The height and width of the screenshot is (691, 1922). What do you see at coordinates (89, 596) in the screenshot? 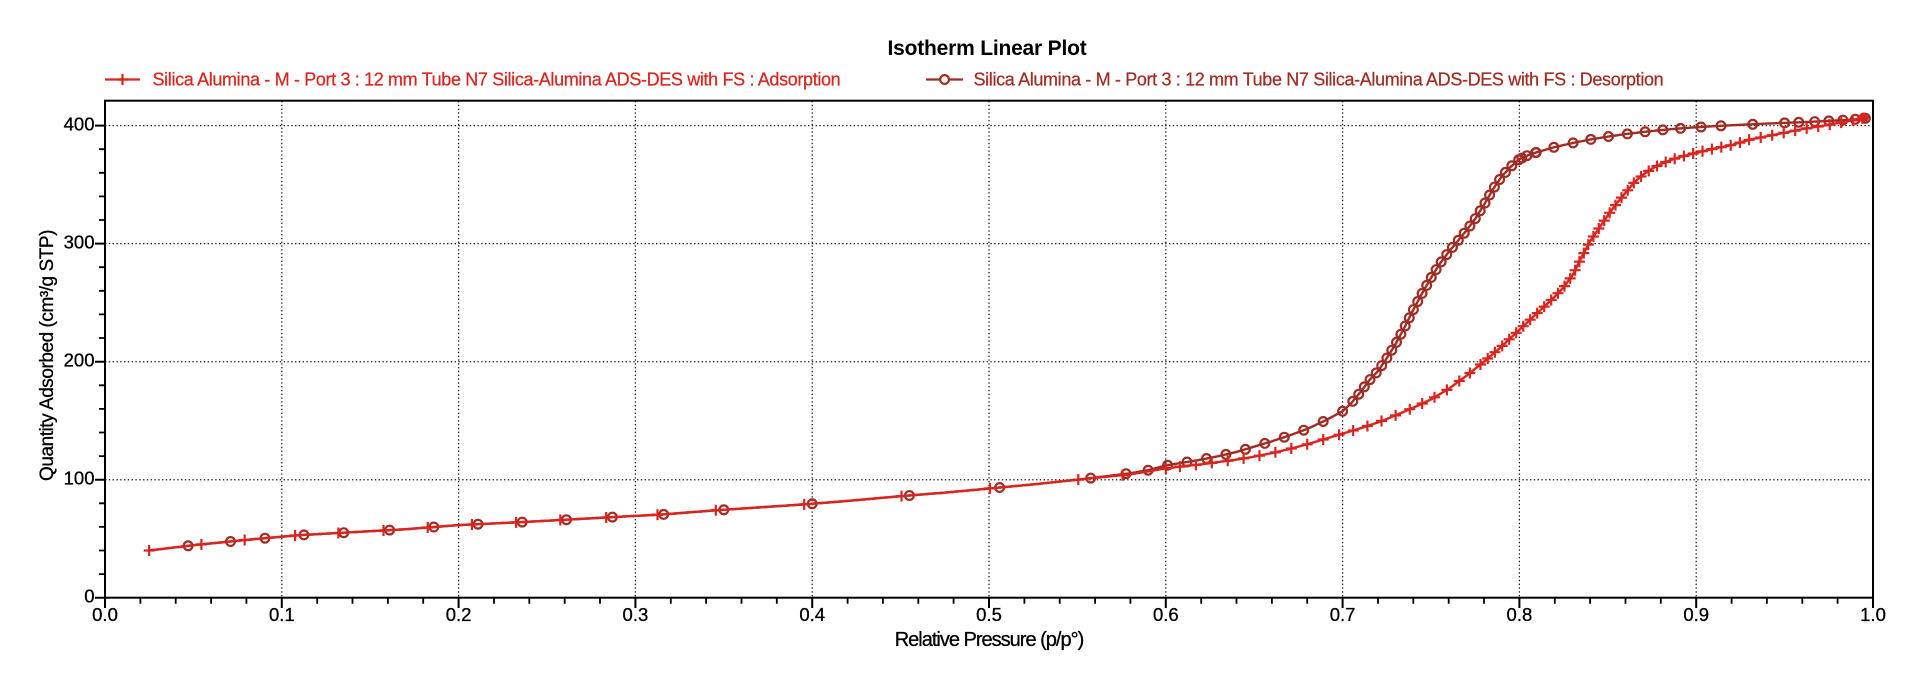
I see `svg-text: 0` at bounding box center [89, 596].